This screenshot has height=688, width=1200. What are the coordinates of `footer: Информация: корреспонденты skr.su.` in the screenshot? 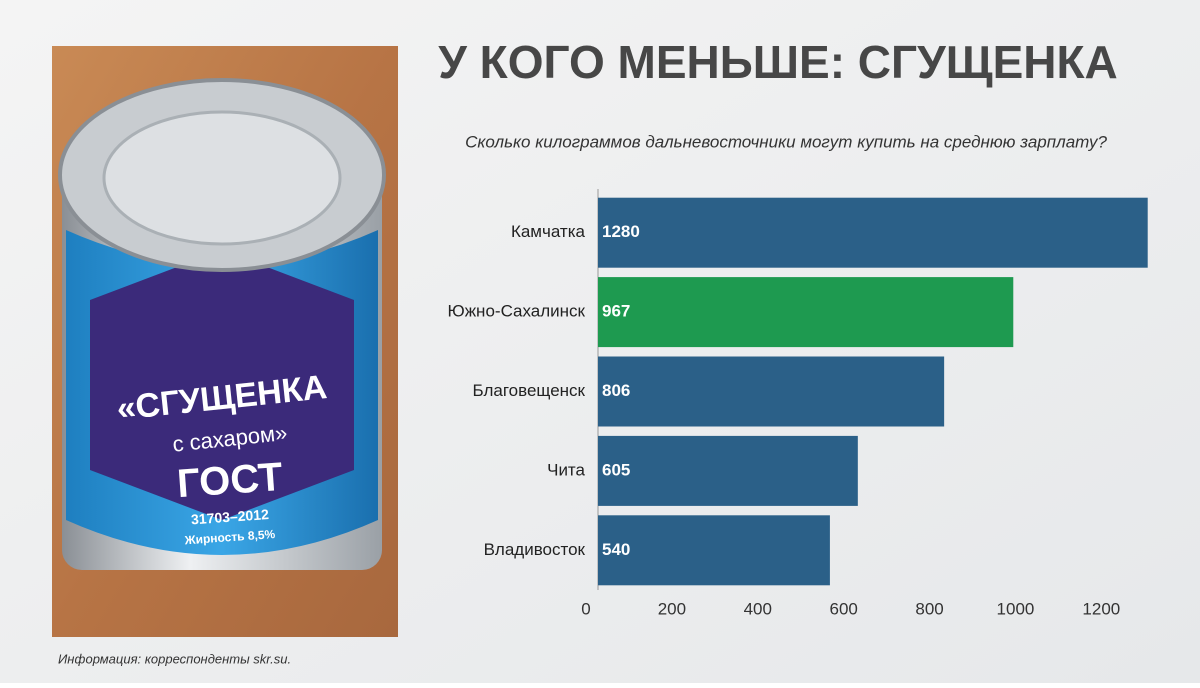 It's located at (174, 658).